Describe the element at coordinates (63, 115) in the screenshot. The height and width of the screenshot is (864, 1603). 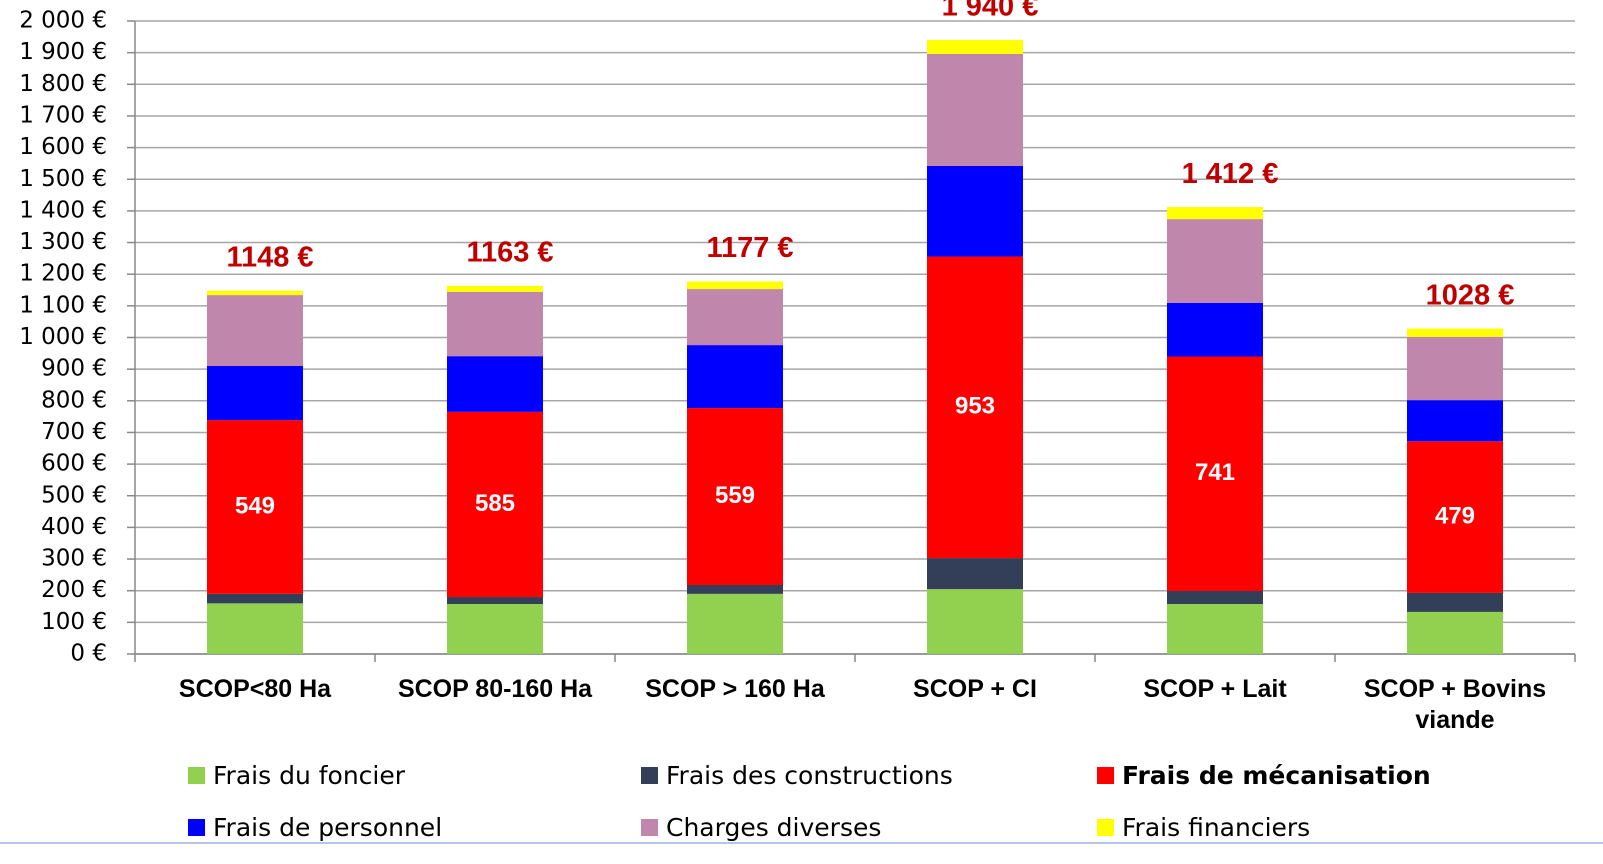
I see `y-tick-label: 1 700 €` at that location.